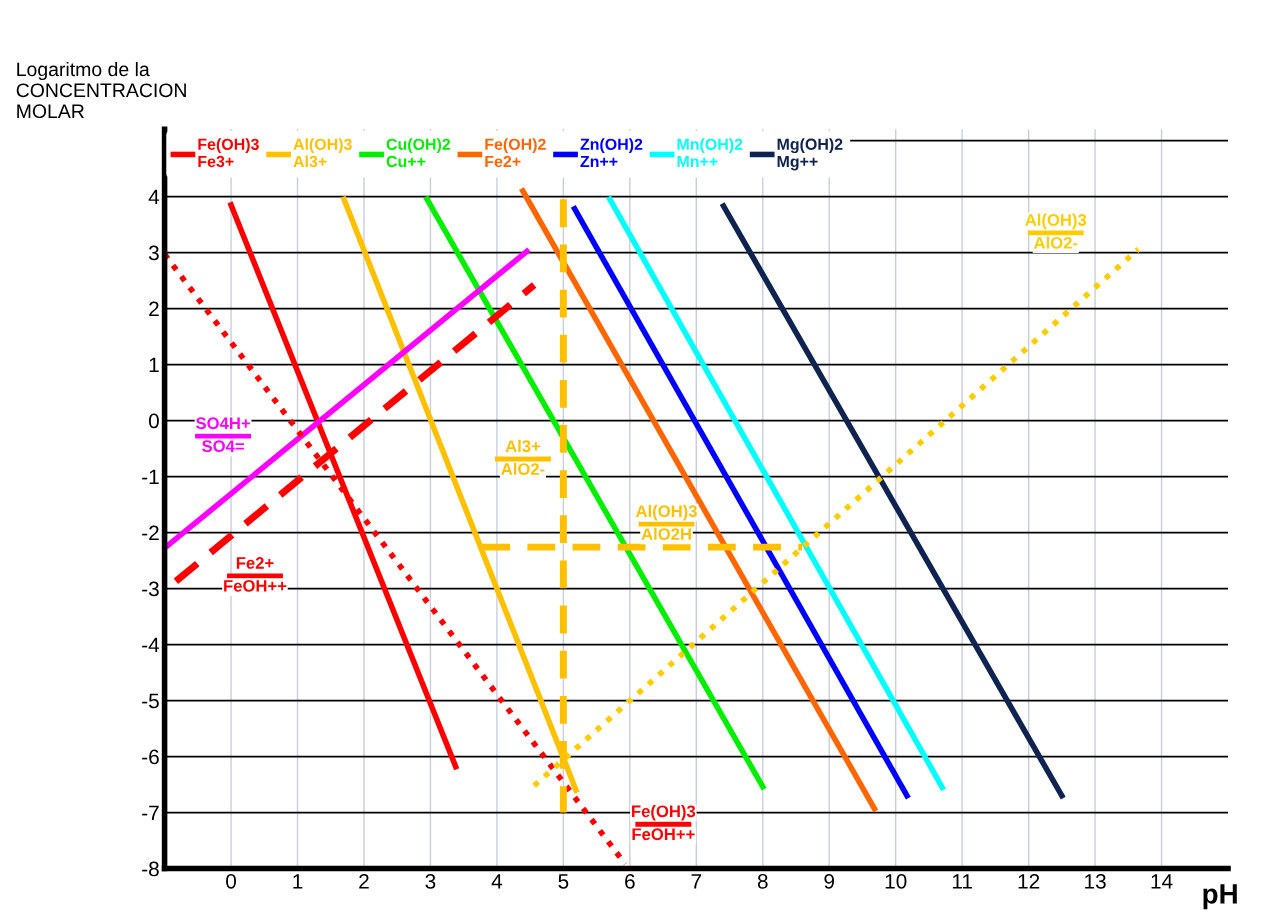 The width and height of the screenshot is (1266, 924). What do you see at coordinates (1095, 881) in the screenshot?
I see `x-tick-label: 13` at bounding box center [1095, 881].